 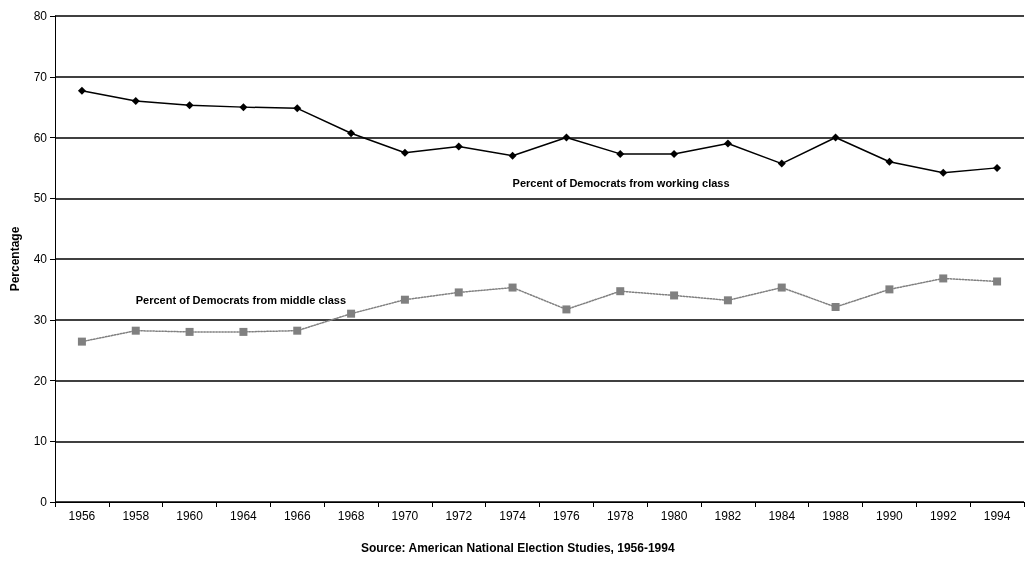 I want to click on x-tick-label: 1988, so click(x=836, y=516).